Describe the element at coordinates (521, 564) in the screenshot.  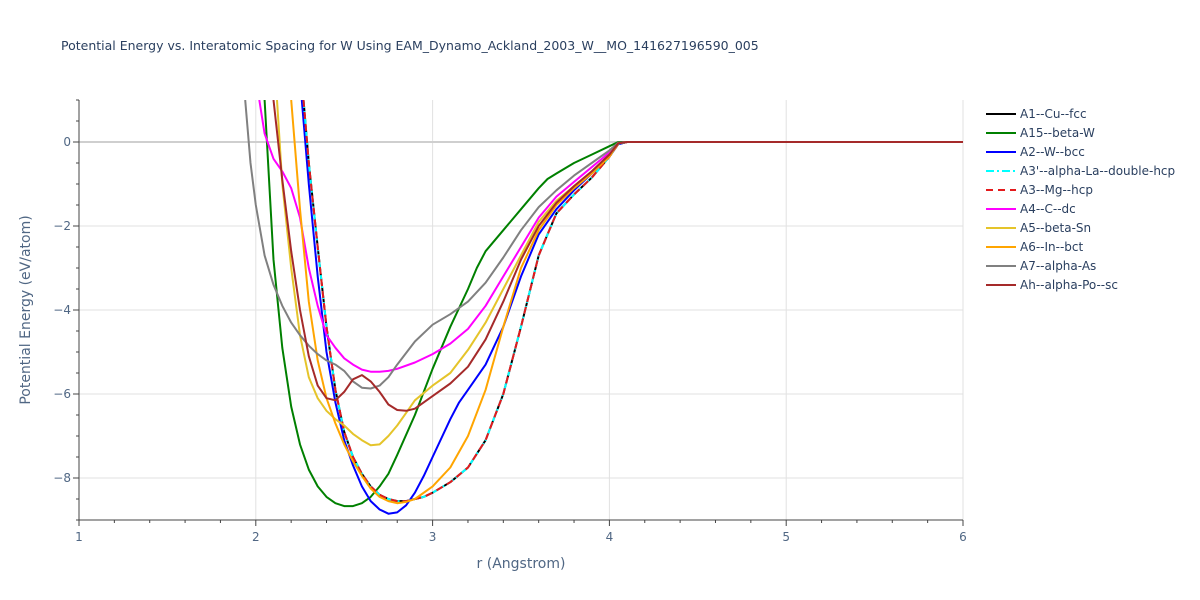
I see `x-axis-title: r (Angstrom)` at that location.